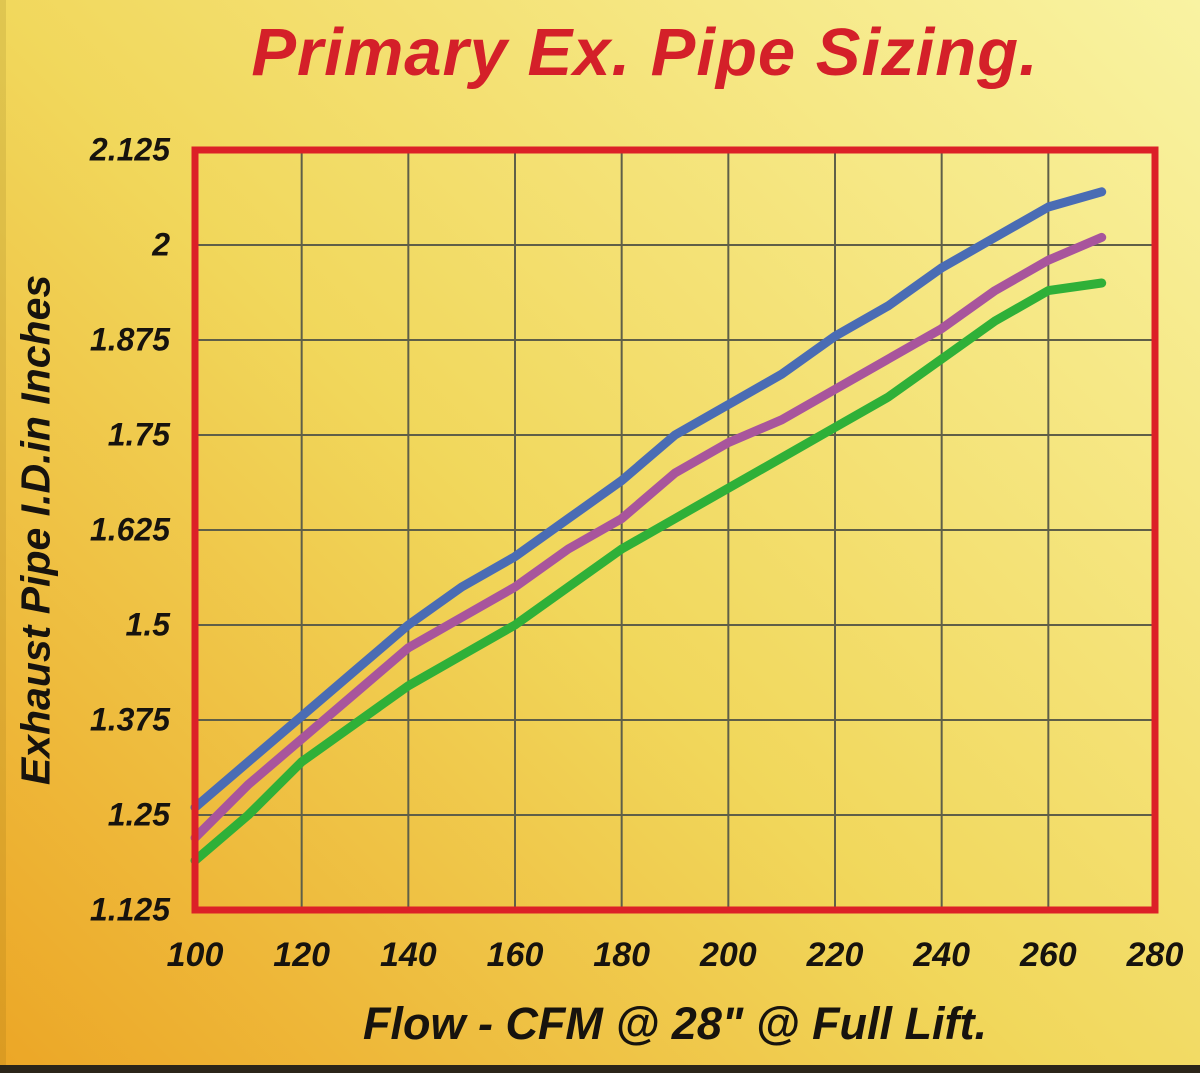  Describe the element at coordinates (129, 339) in the screenshot. I see `y-tick-label: 1.875` at that location.